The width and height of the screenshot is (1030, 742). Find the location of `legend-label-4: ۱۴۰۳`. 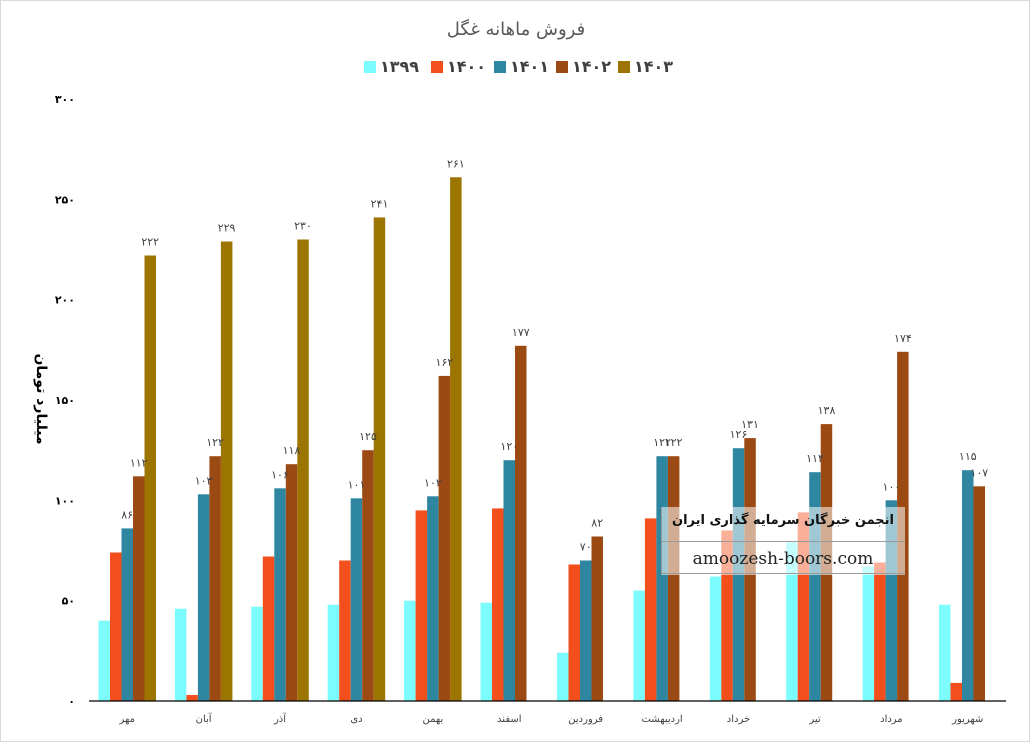

legend-label-4: ۱۴۰۳ is located at coordinates (653, 66).